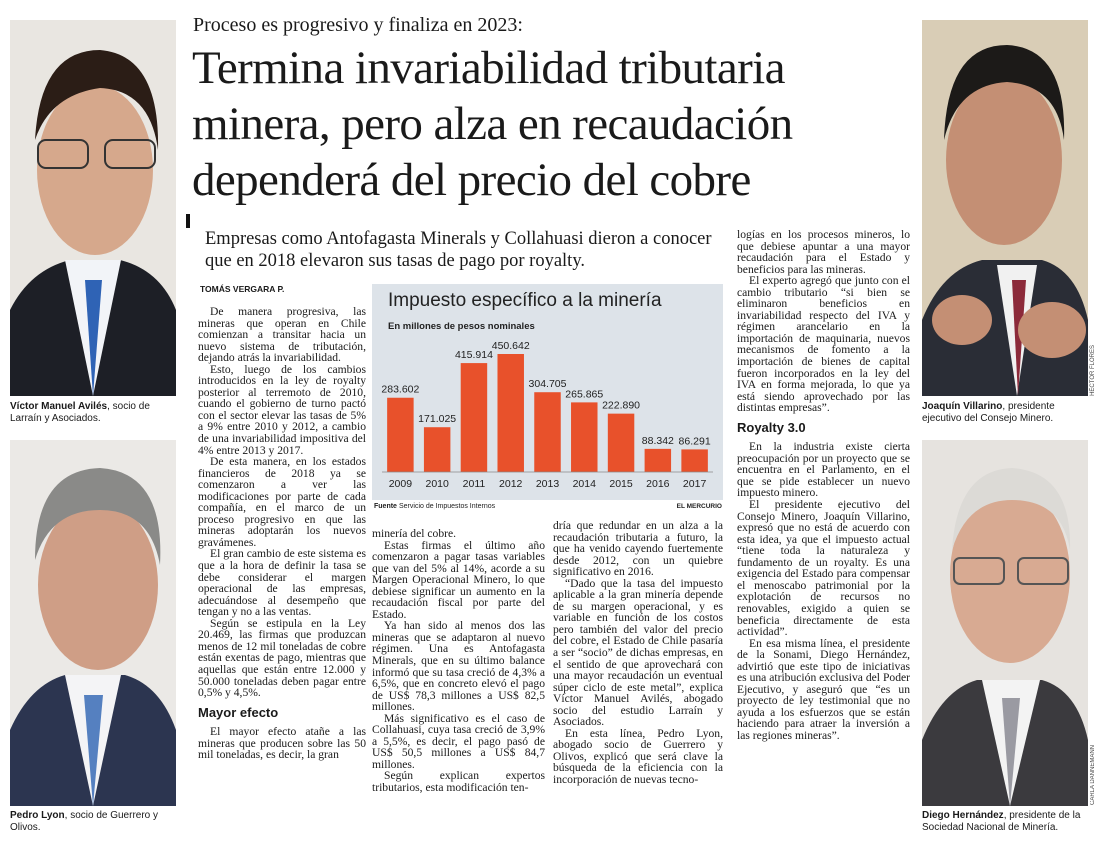 The image size is (1100, 841). I want to click on x-tick-label: 2013, so click(548, 484).